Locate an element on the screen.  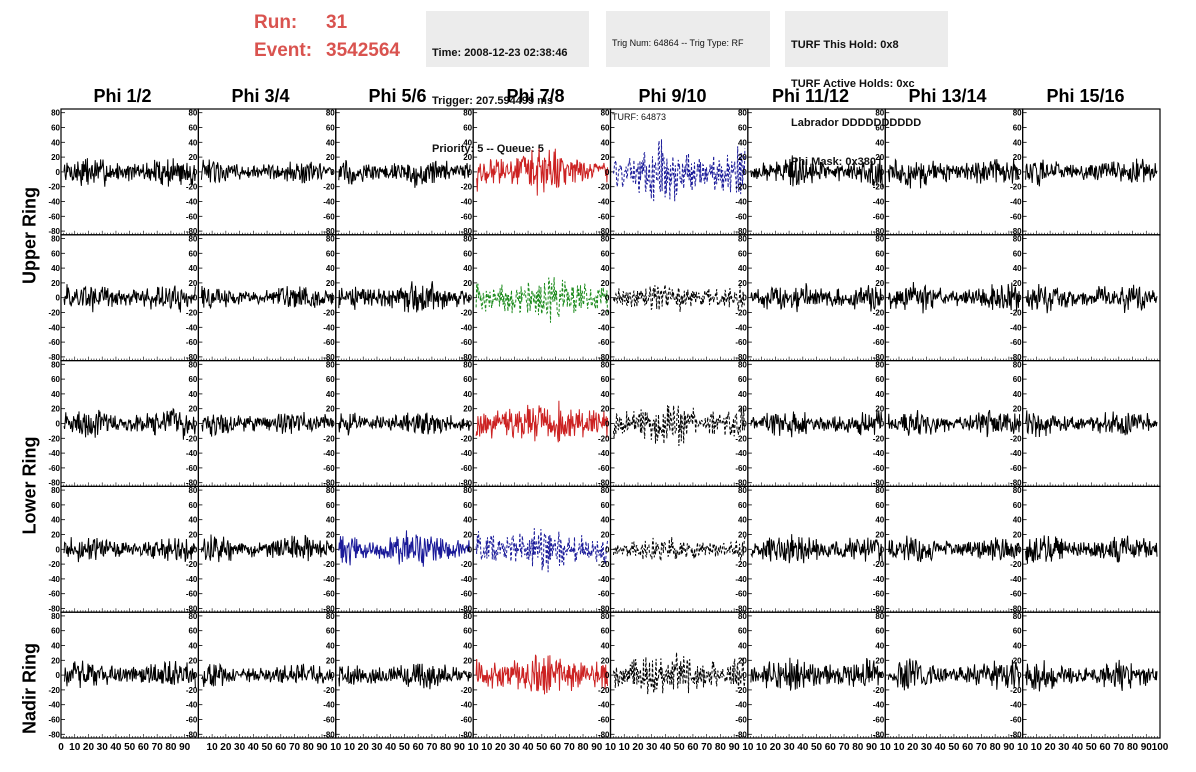
x-tick-label: 100 is located at coordinates (1160, 747).